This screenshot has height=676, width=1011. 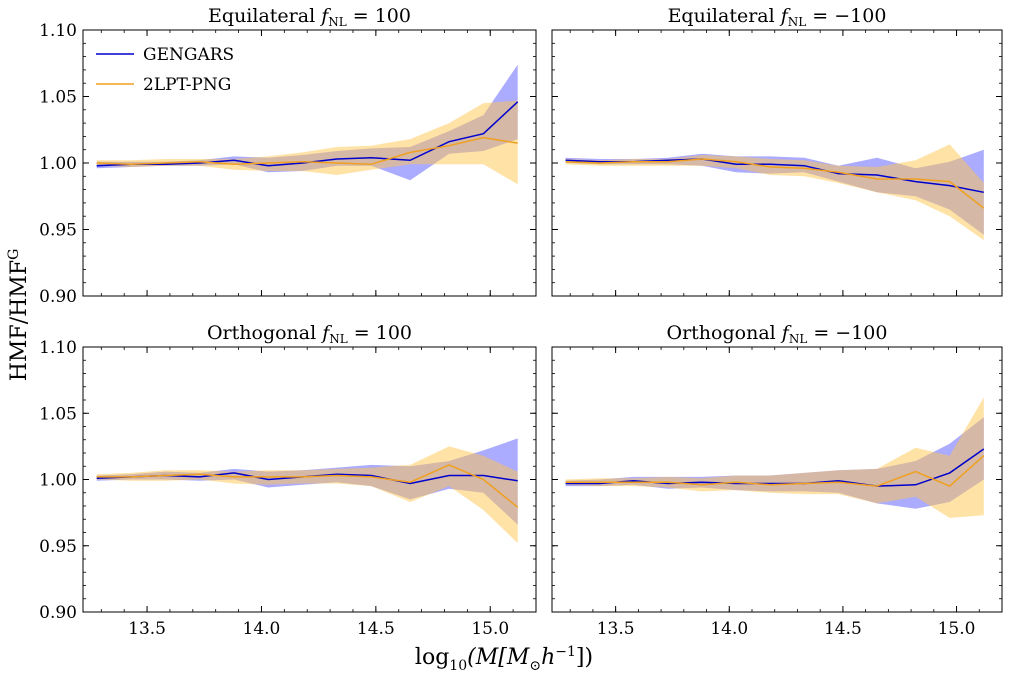 I want to click on panel-title-1: Equilateral fNL = 100, so click(x=309, y=17).